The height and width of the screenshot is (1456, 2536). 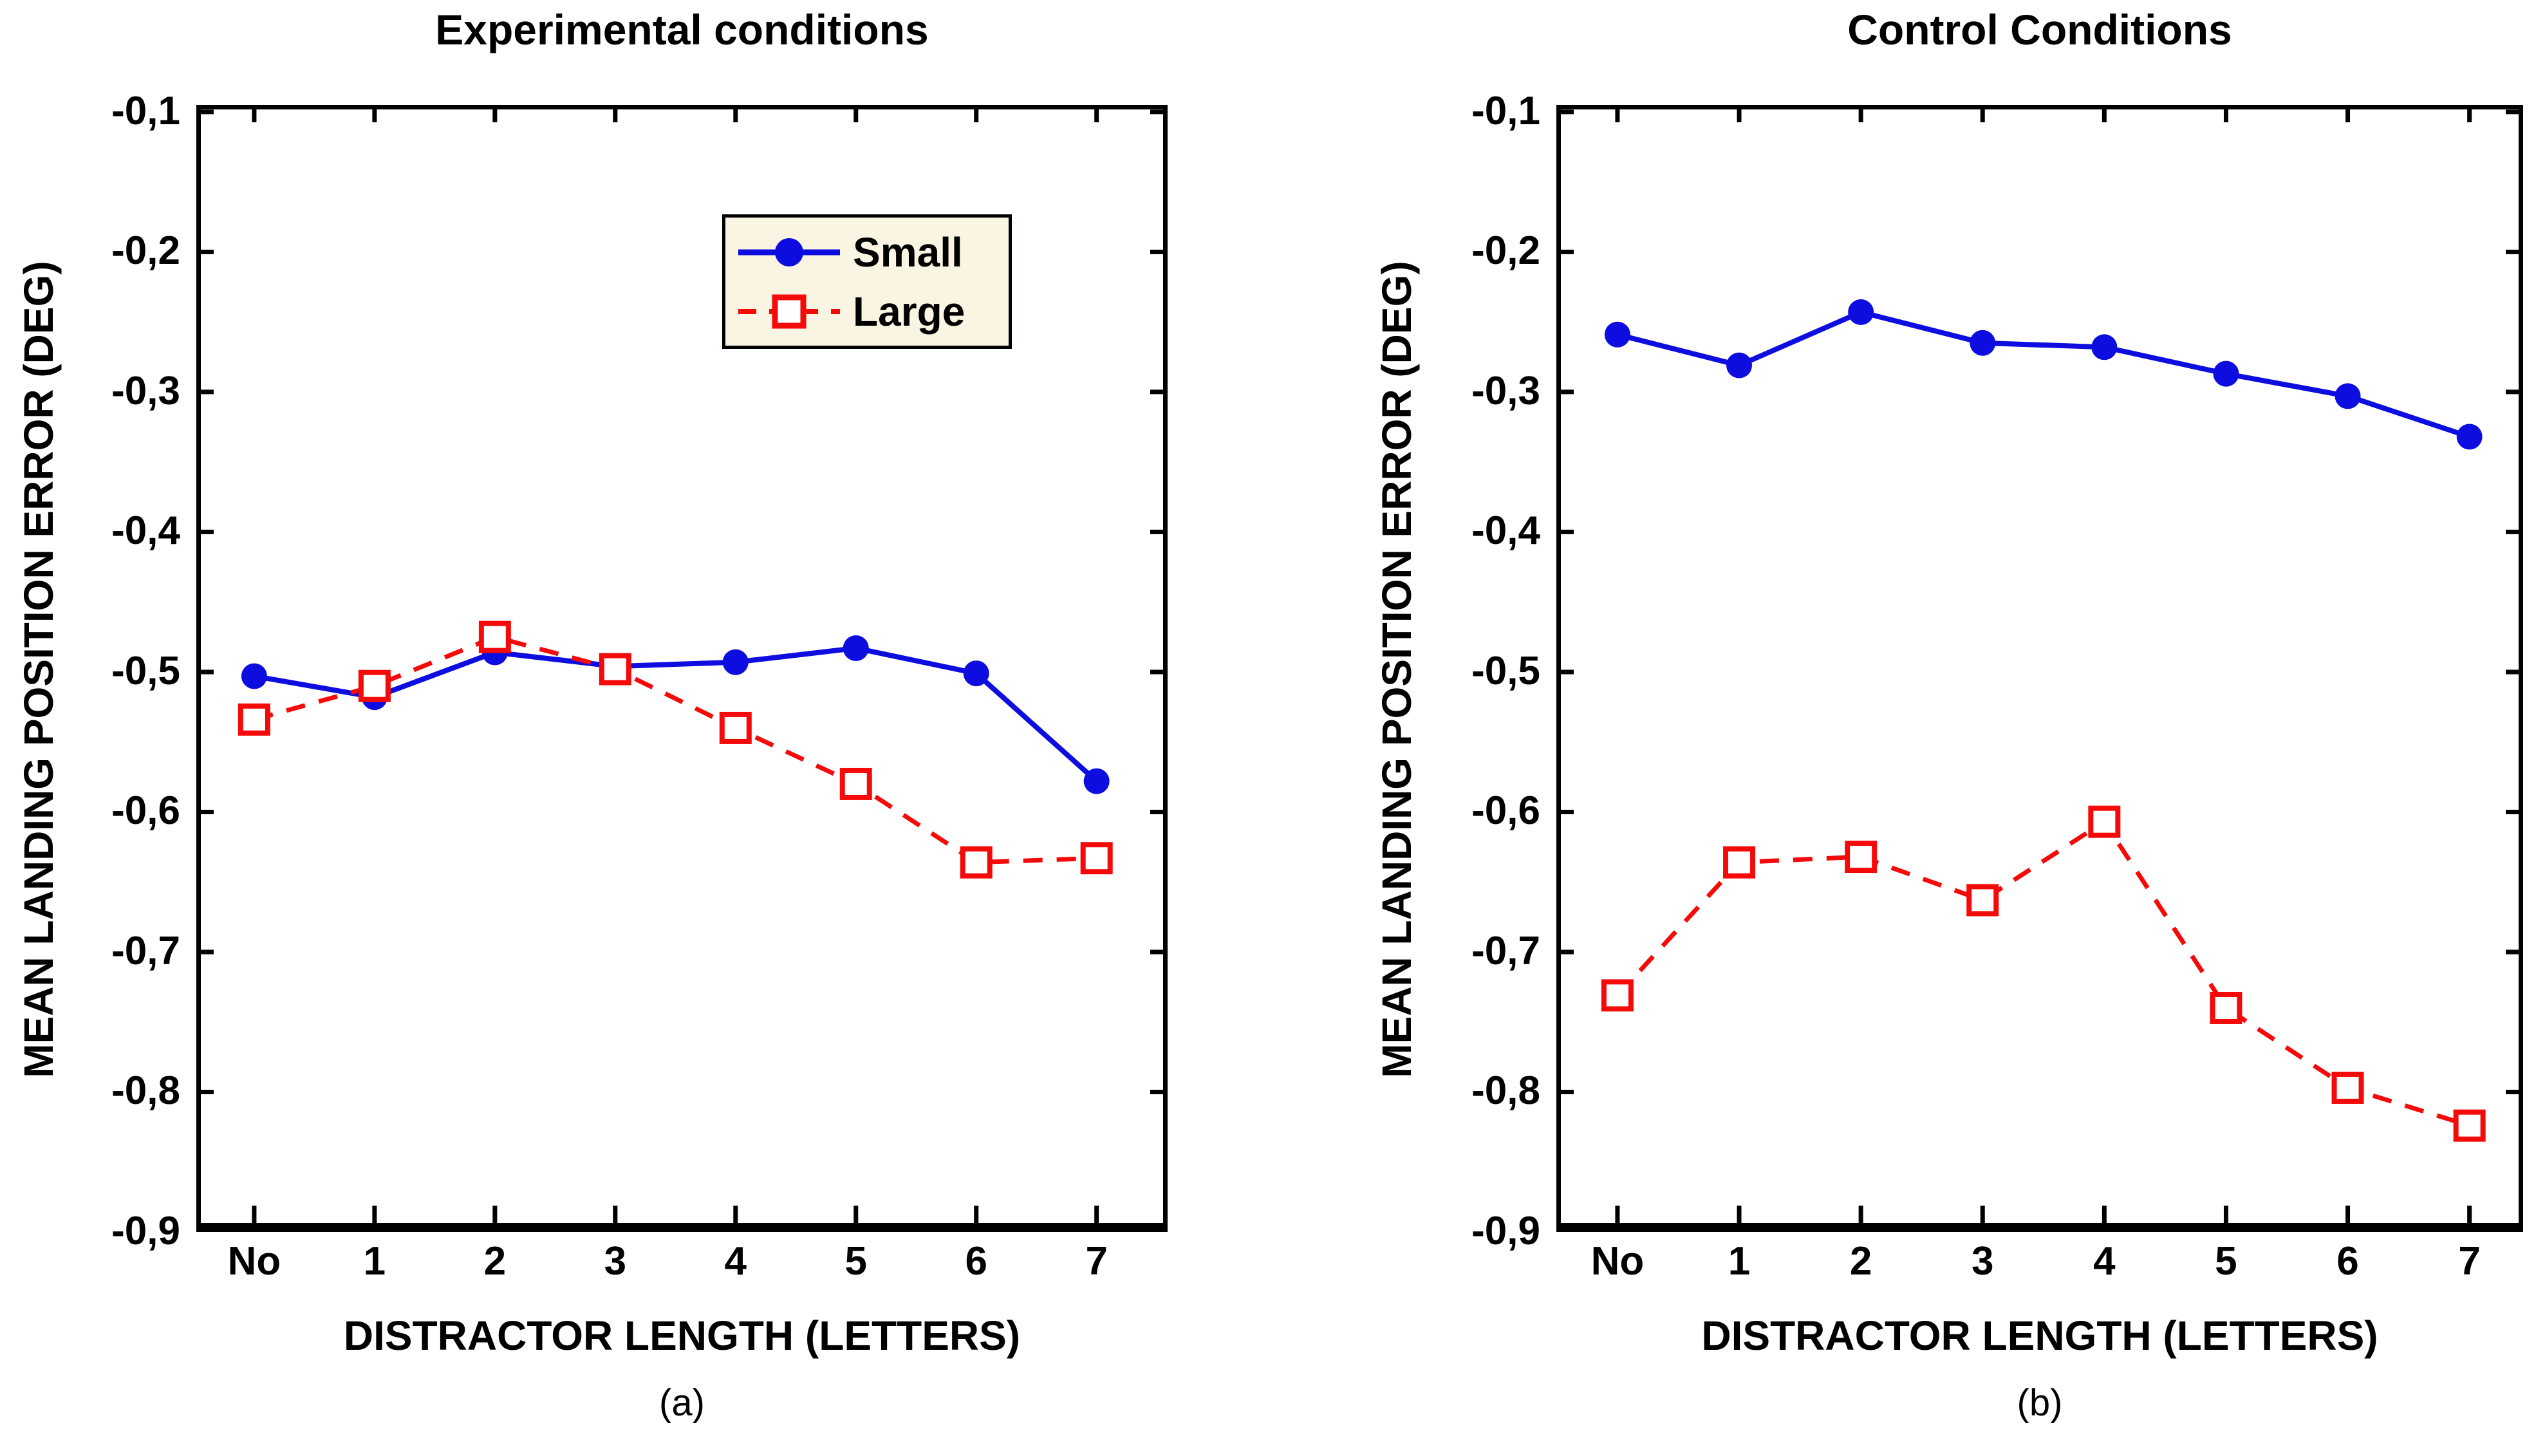 I want to click on legend-small-label: Small, so click(x=908, y=252).